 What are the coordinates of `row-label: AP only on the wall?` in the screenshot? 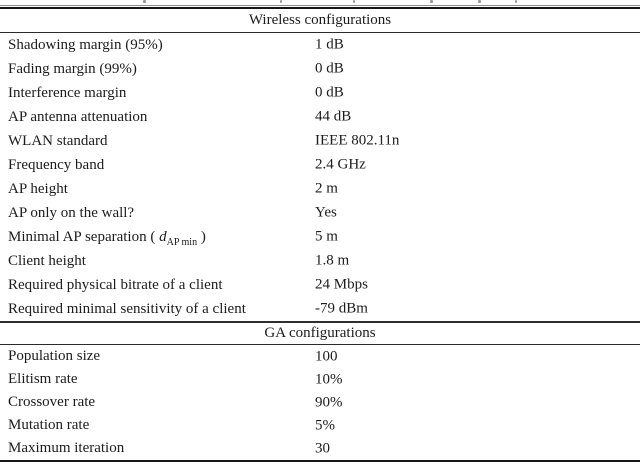 It's located at (71, 212).